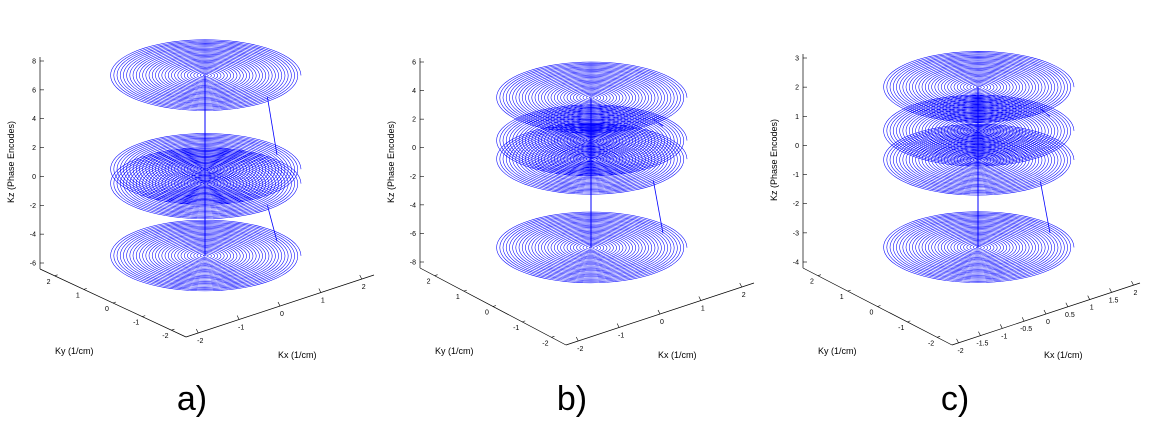 The image size is (1164, 425). I want to click on kx-tick-label: -0.5, so click(1026, 329).